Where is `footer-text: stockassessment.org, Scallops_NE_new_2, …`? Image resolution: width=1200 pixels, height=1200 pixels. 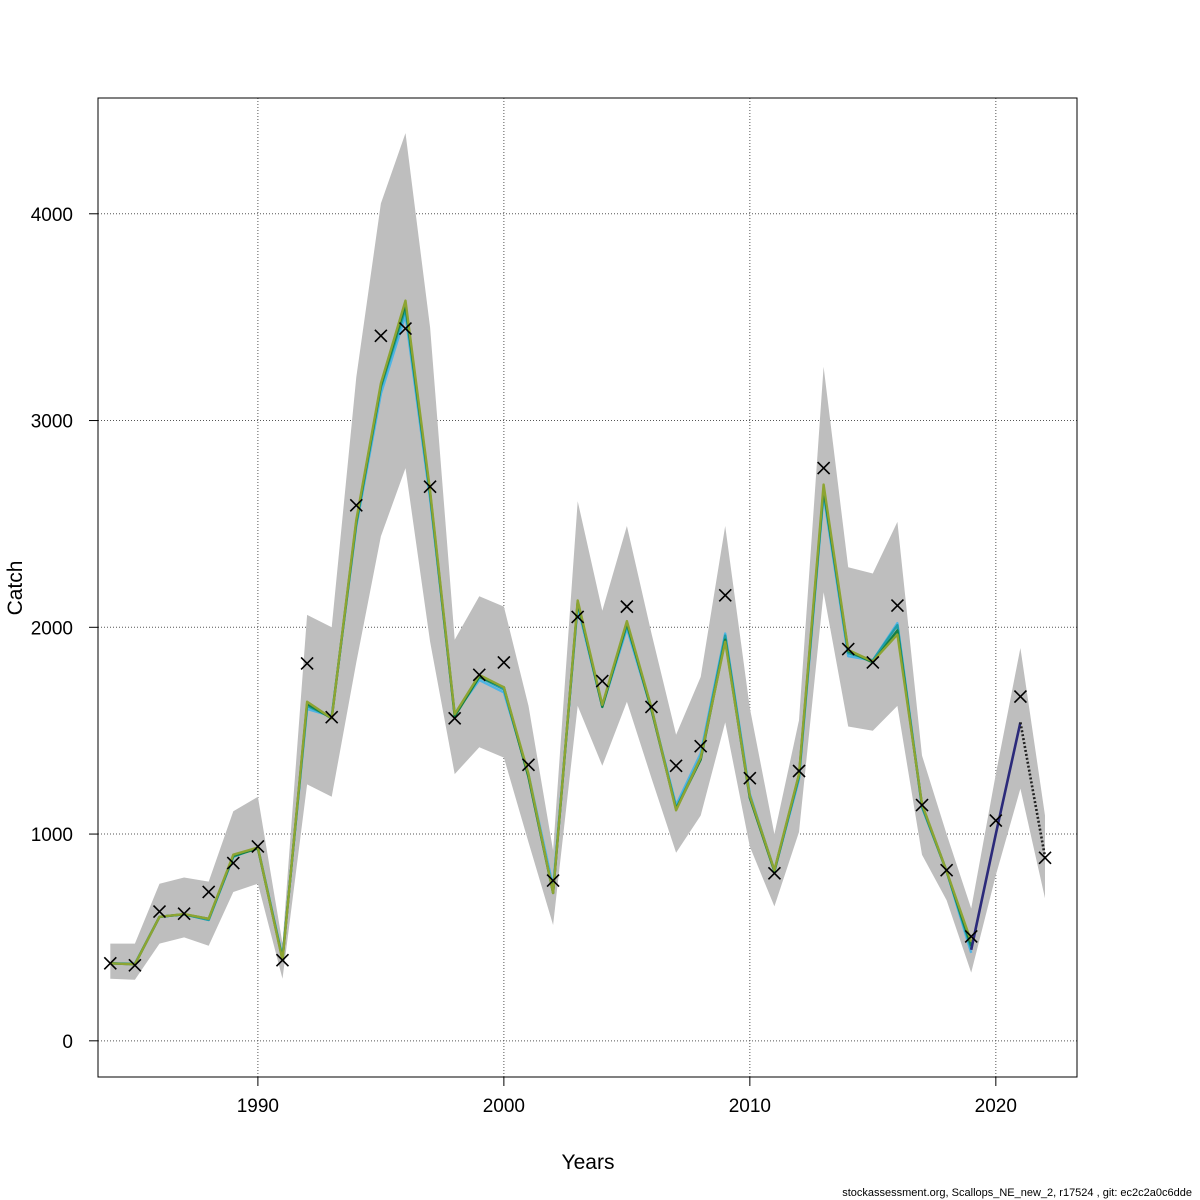
footer-text: stockassessment.org, Scallops_NE_new_2, … is located at coordinates (1017, 1193).